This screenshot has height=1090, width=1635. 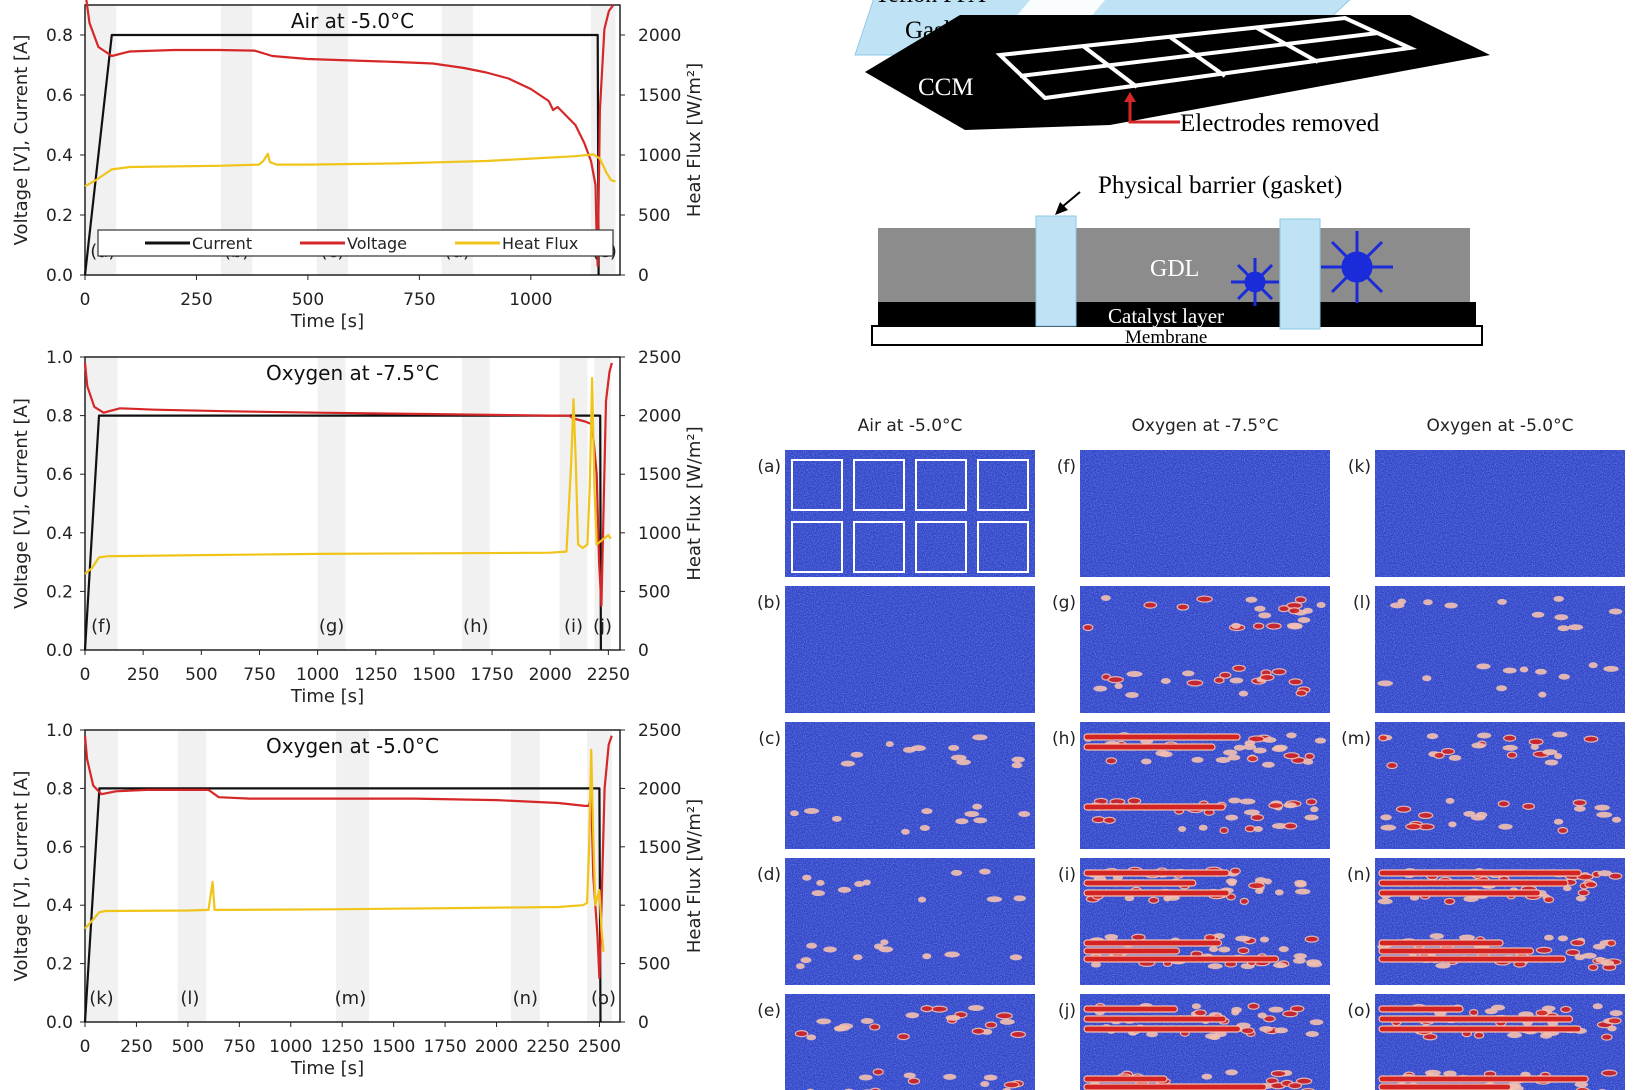 What do you see at coordinates (377, 243) in the screenshot?
I see `legend-entry: Voltage` at bounding box center [377, 243].